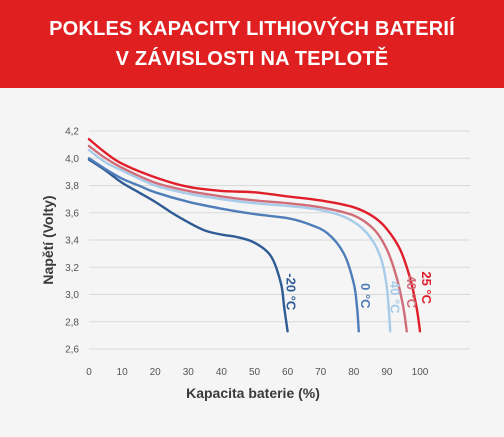 This screenshot has width=504, height=437. I want to click on x-tick-labels: 0 10 20 30 40 50 60 70 80 90 100, so click(257, 372).